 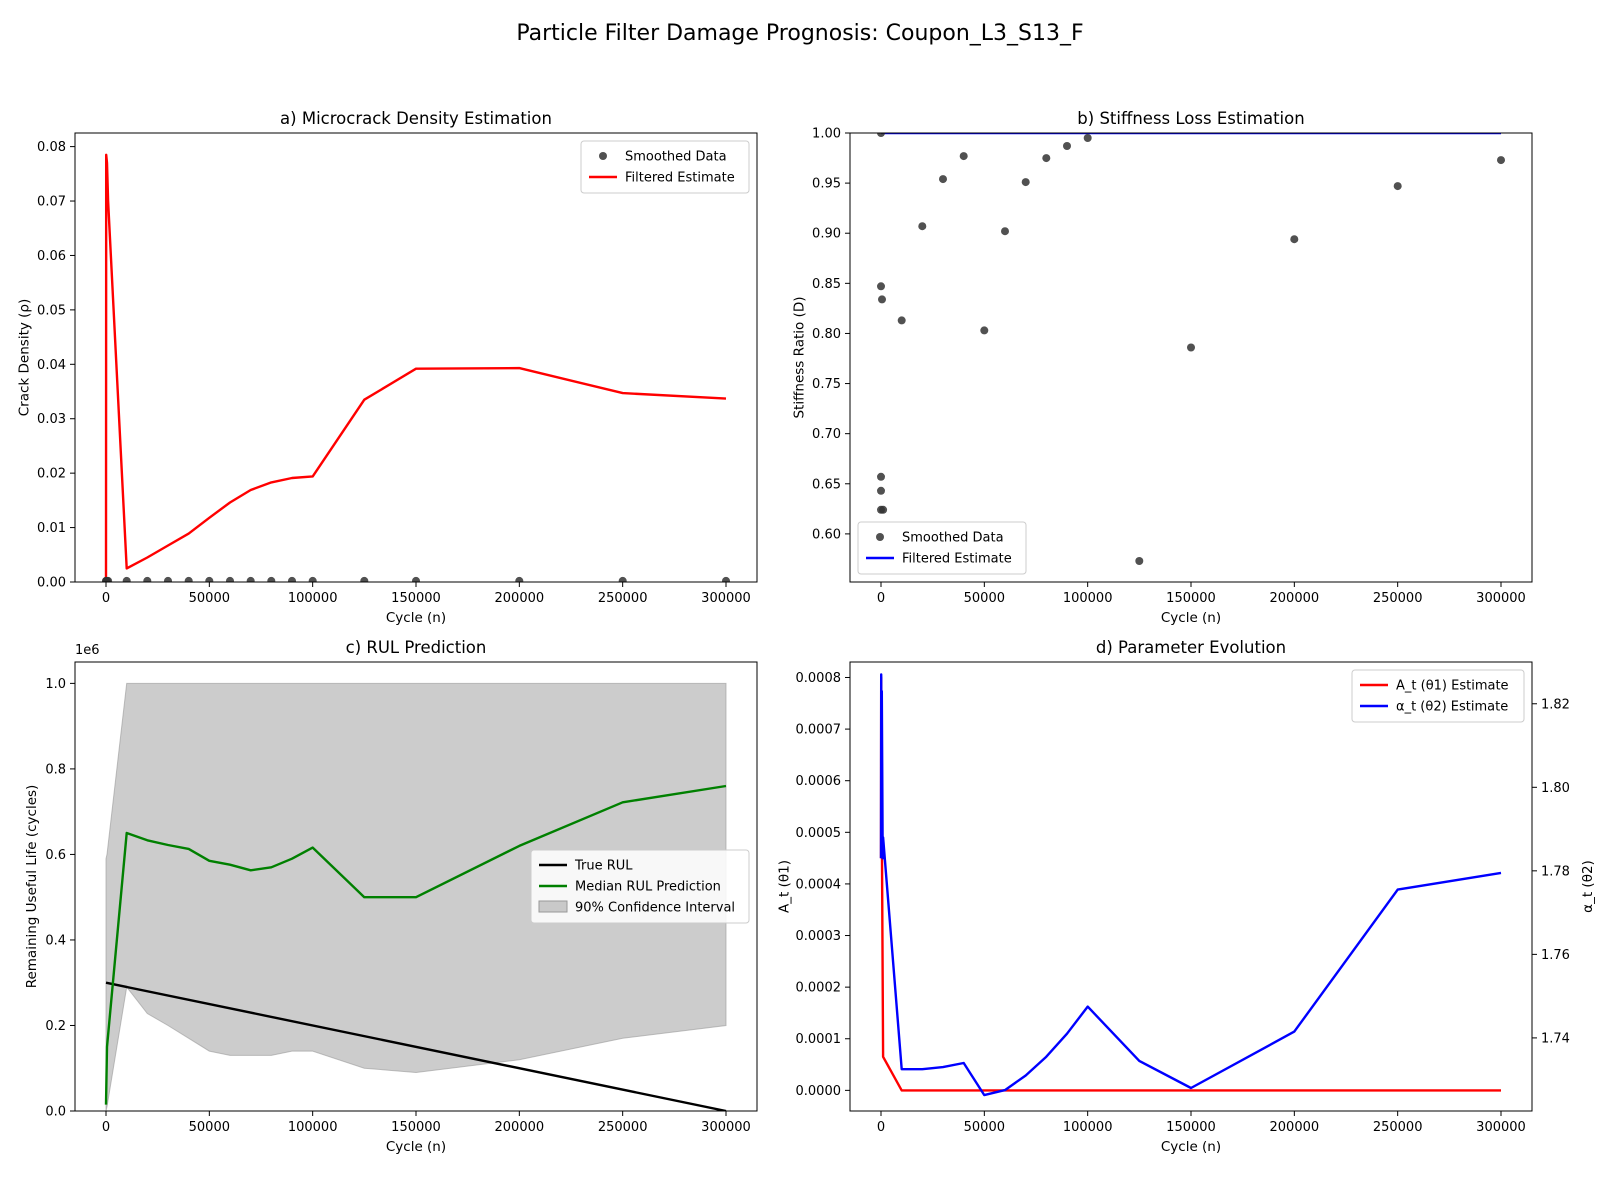 What do you see at coordinates (826, 134) in the screenshot?
I see `panel-b-y-tick-label: 1.00` at bounding box center [826, 134].